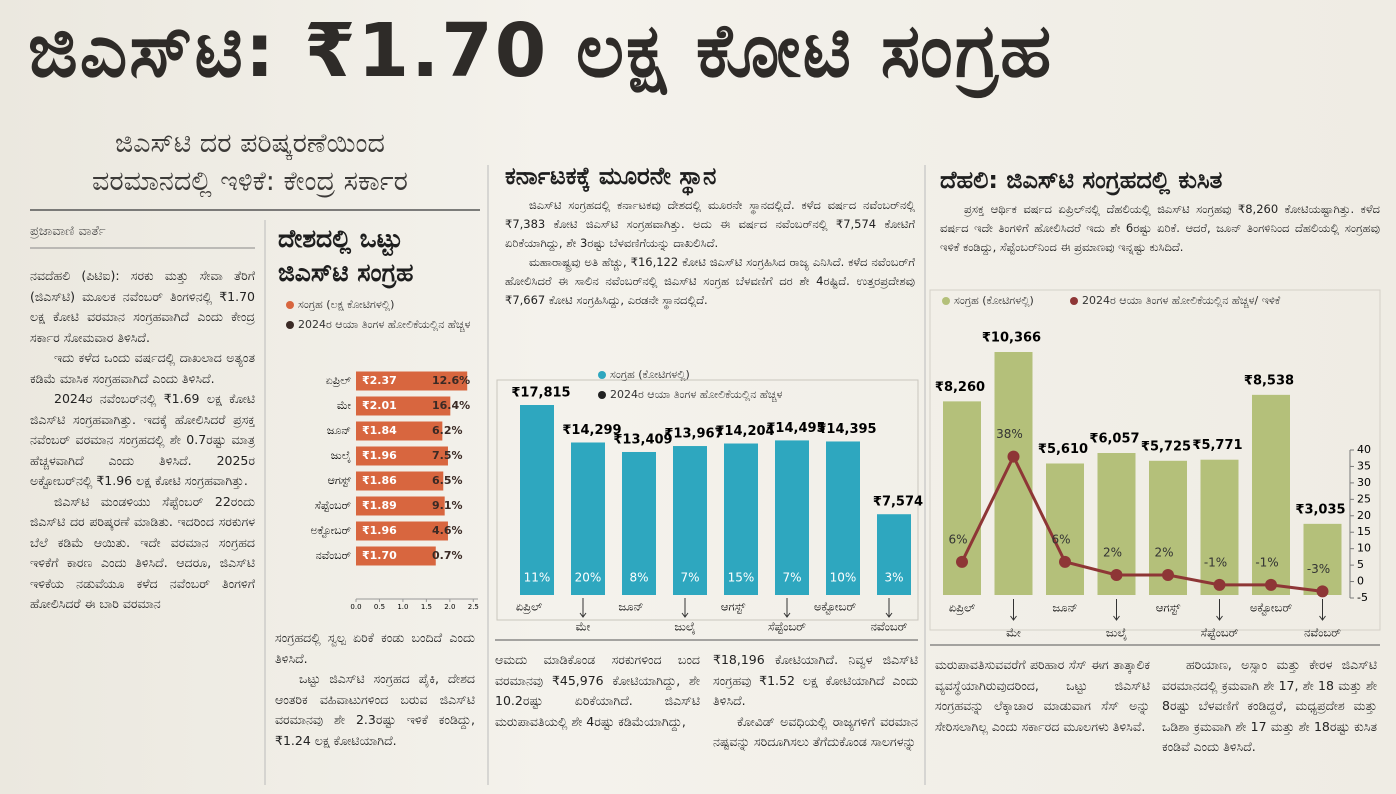 The image size is (1396, 794). Describe the element at coordinates (537, 578) in the screenshot. I see `growth-label: 11%` at that location.